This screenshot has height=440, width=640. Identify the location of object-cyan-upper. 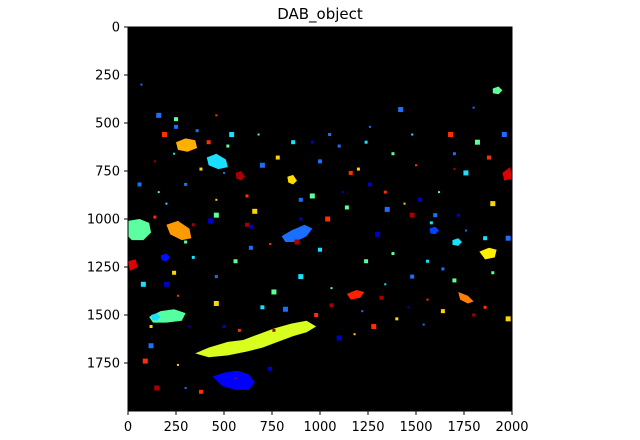
(217, 161).